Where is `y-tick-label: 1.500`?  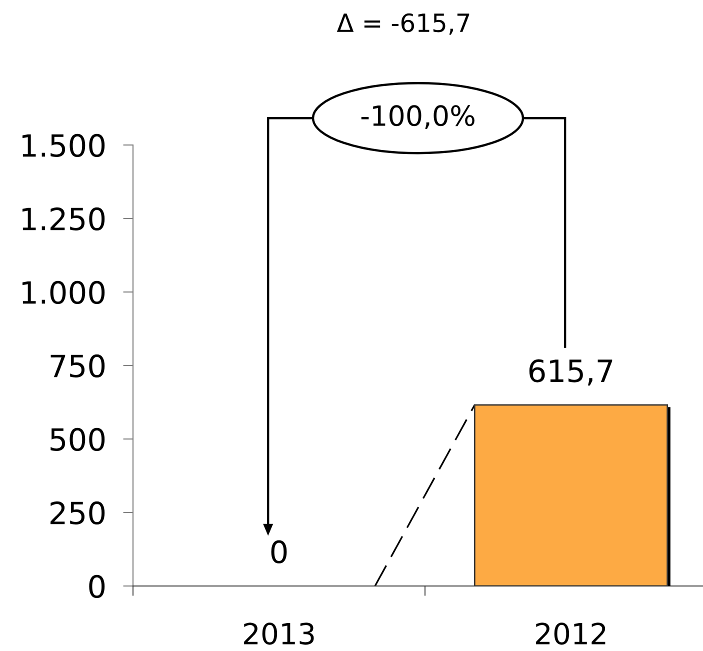
y-tick-label: 1.500 is located at coordinates (63, 146).